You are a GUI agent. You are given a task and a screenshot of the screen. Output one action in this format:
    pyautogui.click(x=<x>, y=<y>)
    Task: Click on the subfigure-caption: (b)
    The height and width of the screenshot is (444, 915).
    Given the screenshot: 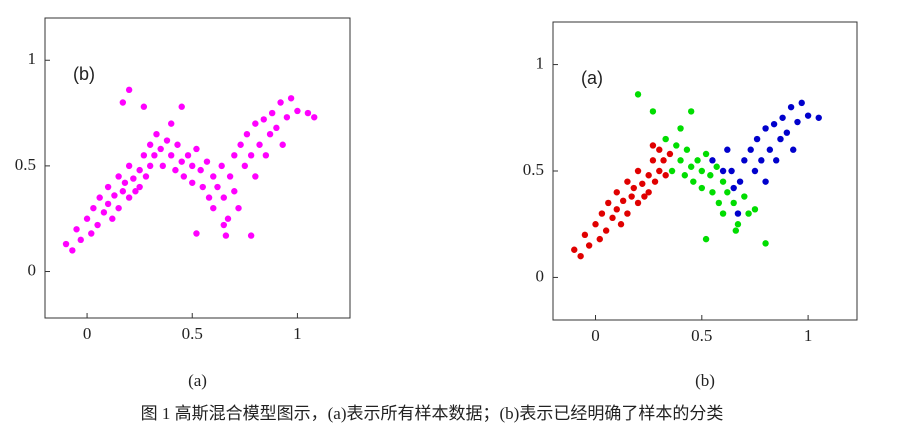 What is the action you would take?
    pyautogui.click(x=705, y=380)
    